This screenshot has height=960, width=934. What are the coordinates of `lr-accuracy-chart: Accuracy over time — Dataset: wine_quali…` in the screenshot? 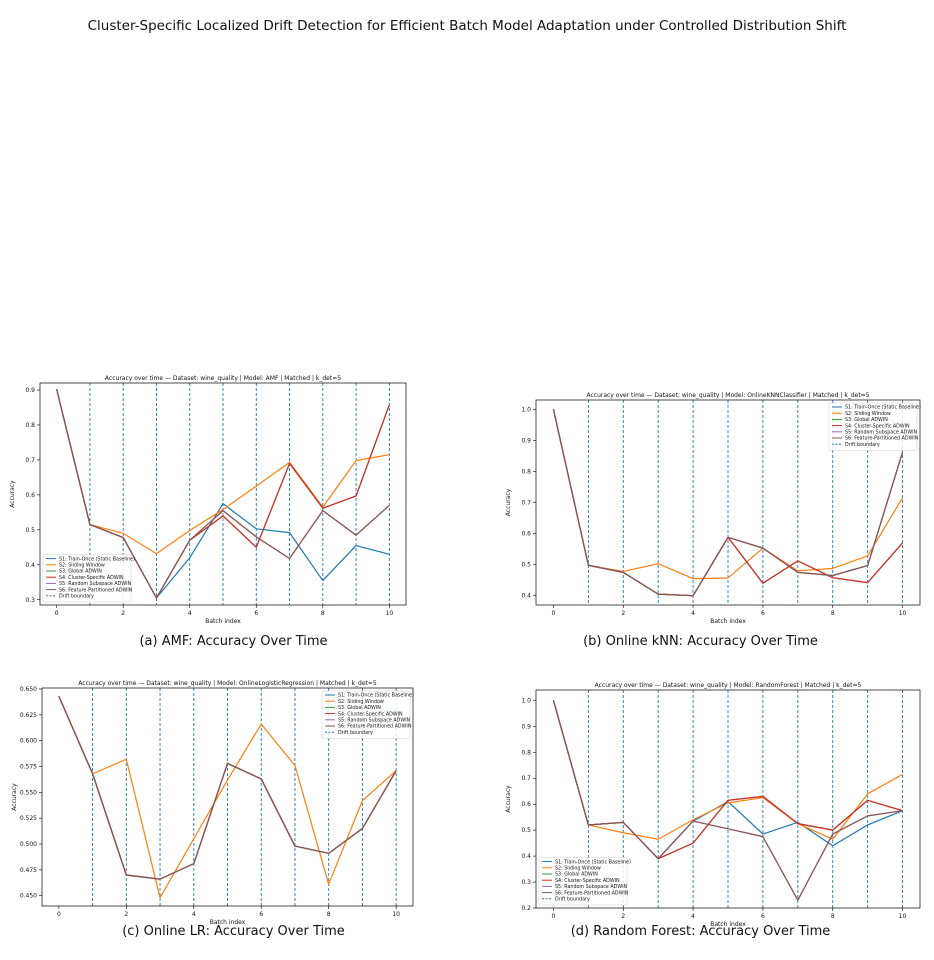 It's located at (212, 803).